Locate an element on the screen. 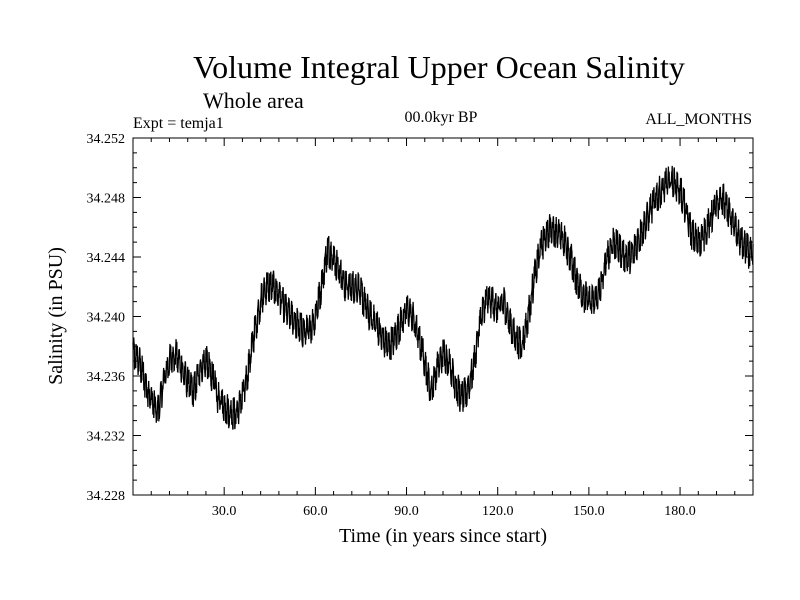 This screenshot has width=800, height=600. y-tick-label: 34.228 is located at coordinates (106, 496).